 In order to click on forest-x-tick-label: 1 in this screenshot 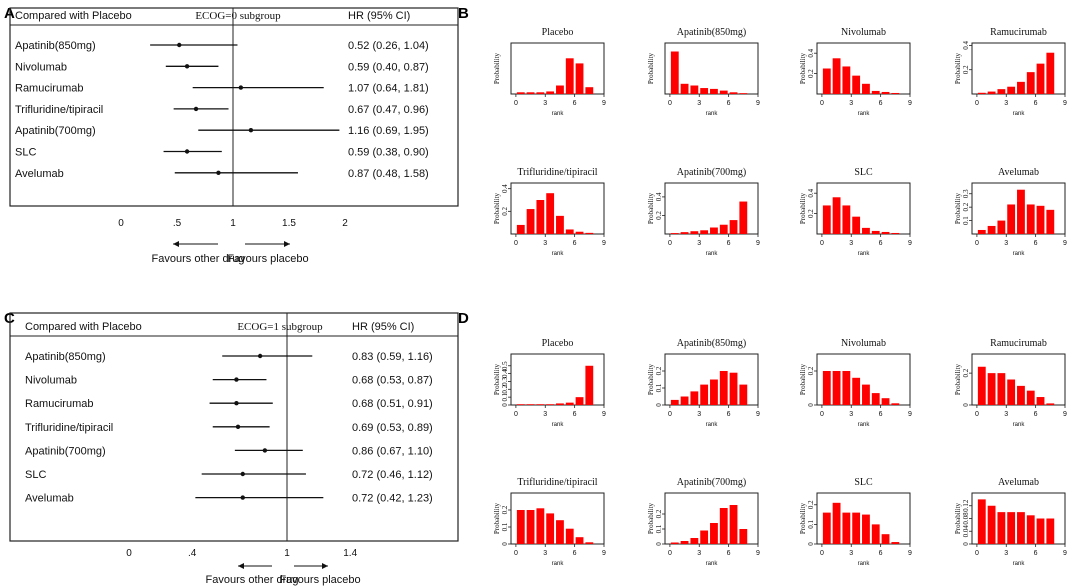, I will do `click(287, 553)`.